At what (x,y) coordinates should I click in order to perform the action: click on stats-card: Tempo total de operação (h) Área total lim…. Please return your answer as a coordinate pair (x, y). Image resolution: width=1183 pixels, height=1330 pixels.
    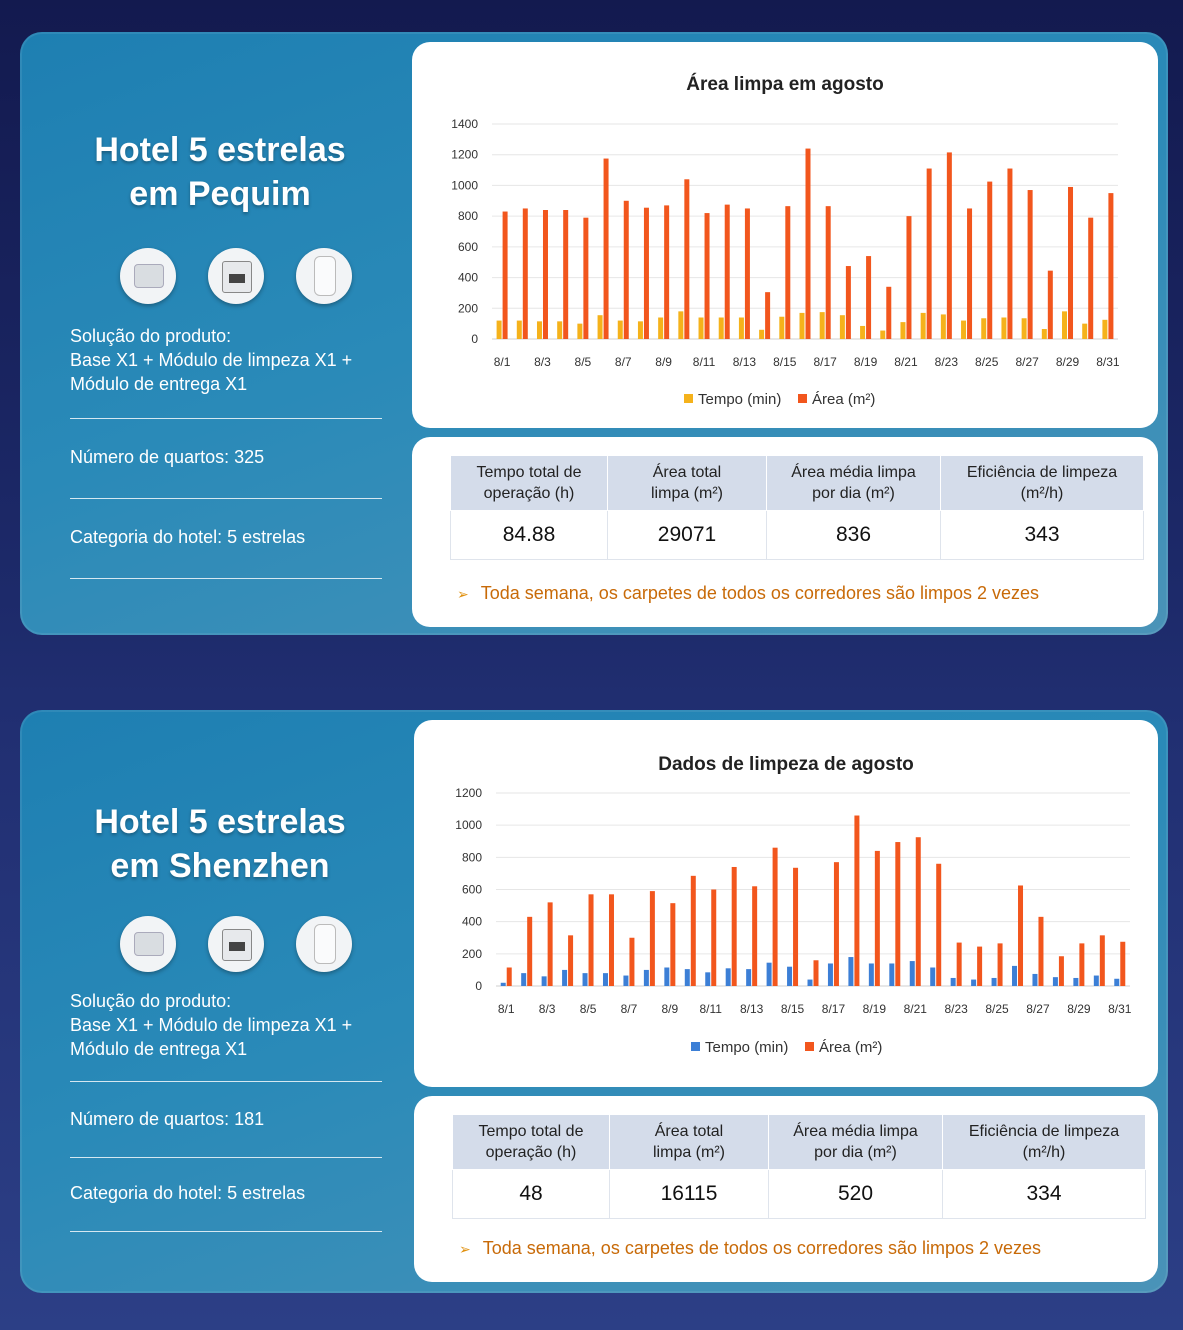
    Looking at the image, I should click on (786, 1189).